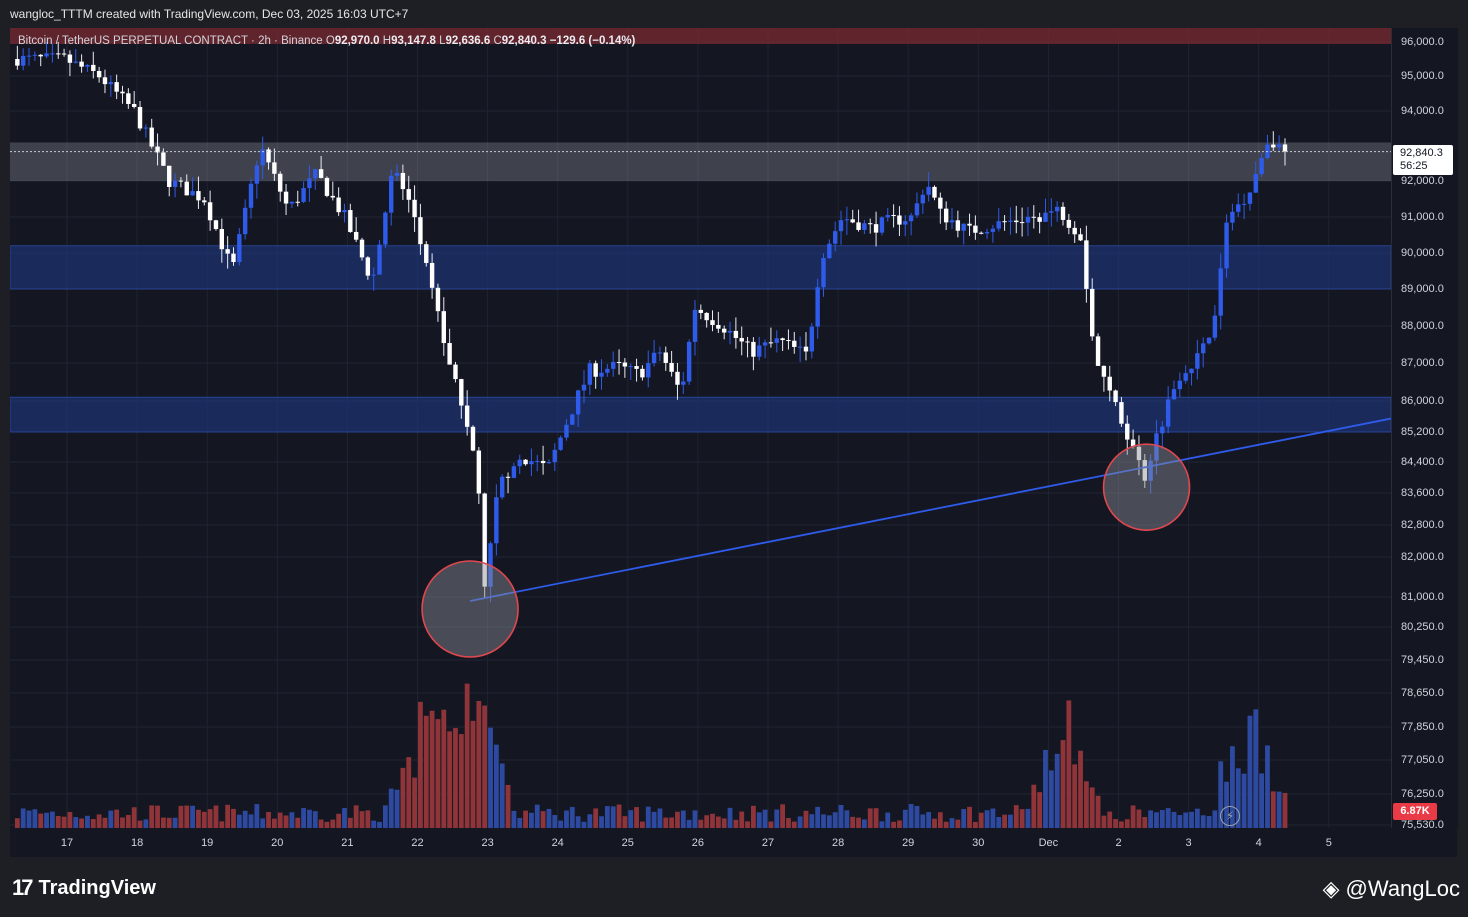  I want to click on tradingview-logo: 17 TradingView, so click(84, 888).